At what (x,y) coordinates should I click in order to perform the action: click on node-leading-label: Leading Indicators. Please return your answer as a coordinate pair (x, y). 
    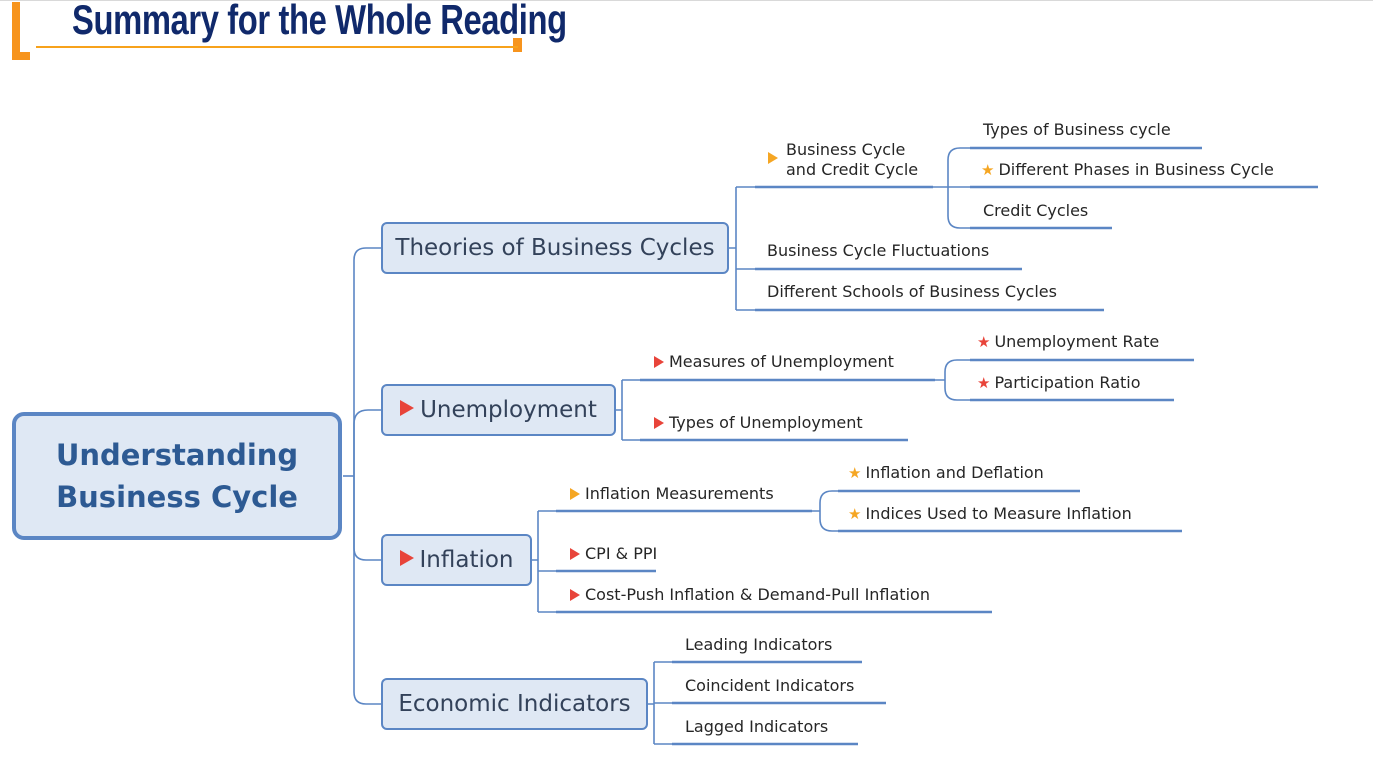
    Looking at the image, I should click on (759, 644).